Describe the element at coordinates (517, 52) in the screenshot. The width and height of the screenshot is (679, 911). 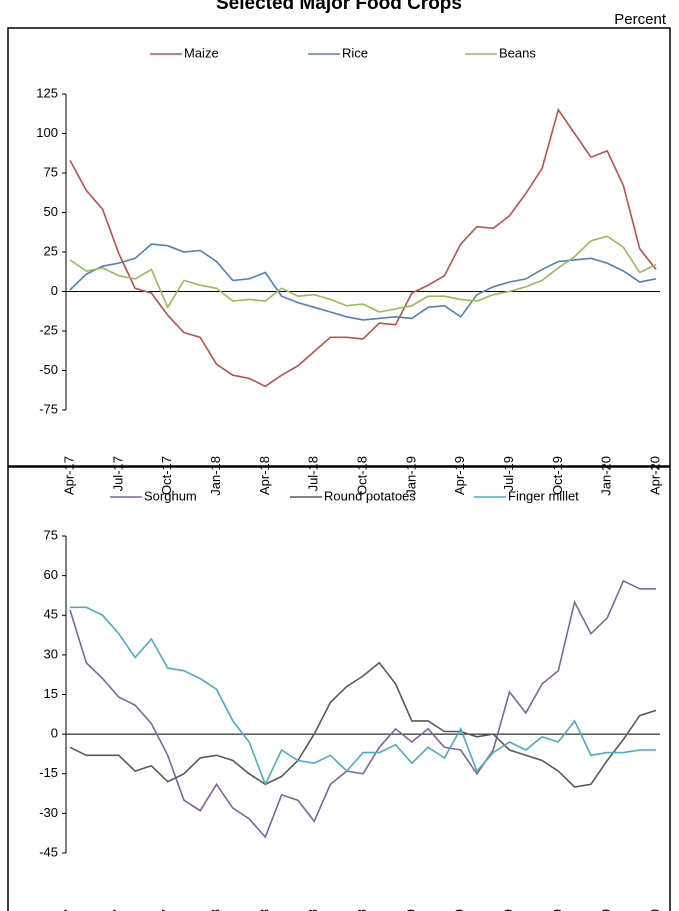
I see `legend-label: Beans` at that location.